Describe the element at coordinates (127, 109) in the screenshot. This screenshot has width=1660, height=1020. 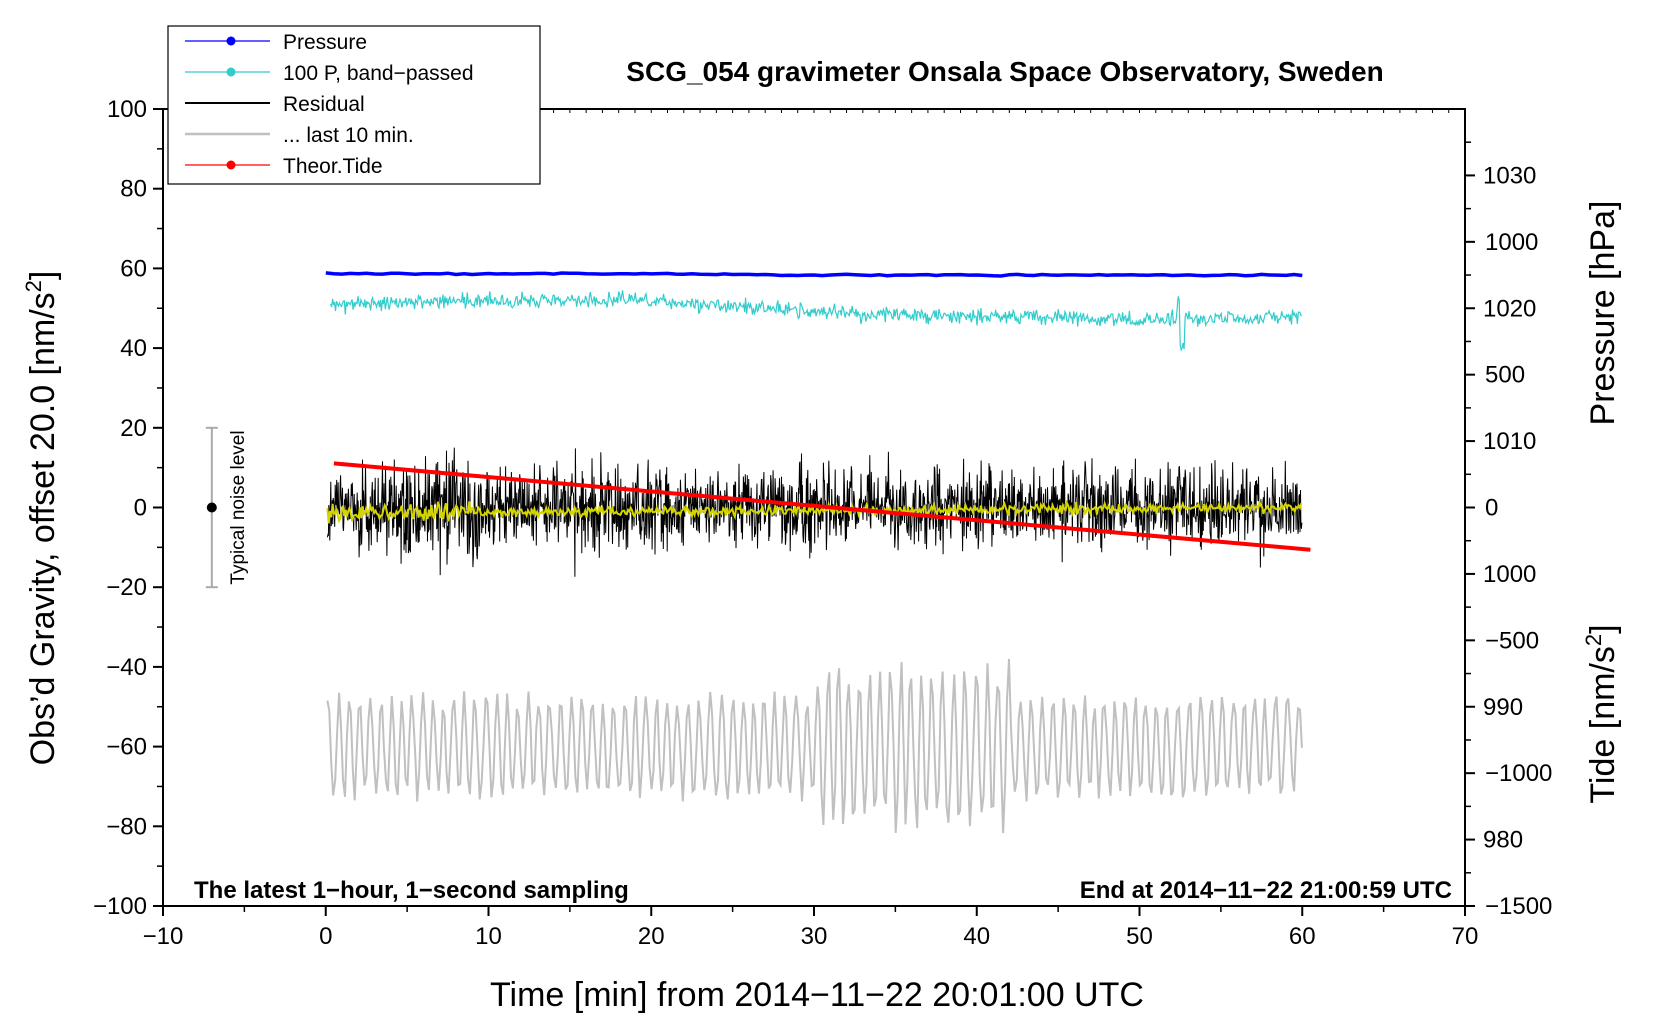
I see `y-tick-label: 100` at that location.